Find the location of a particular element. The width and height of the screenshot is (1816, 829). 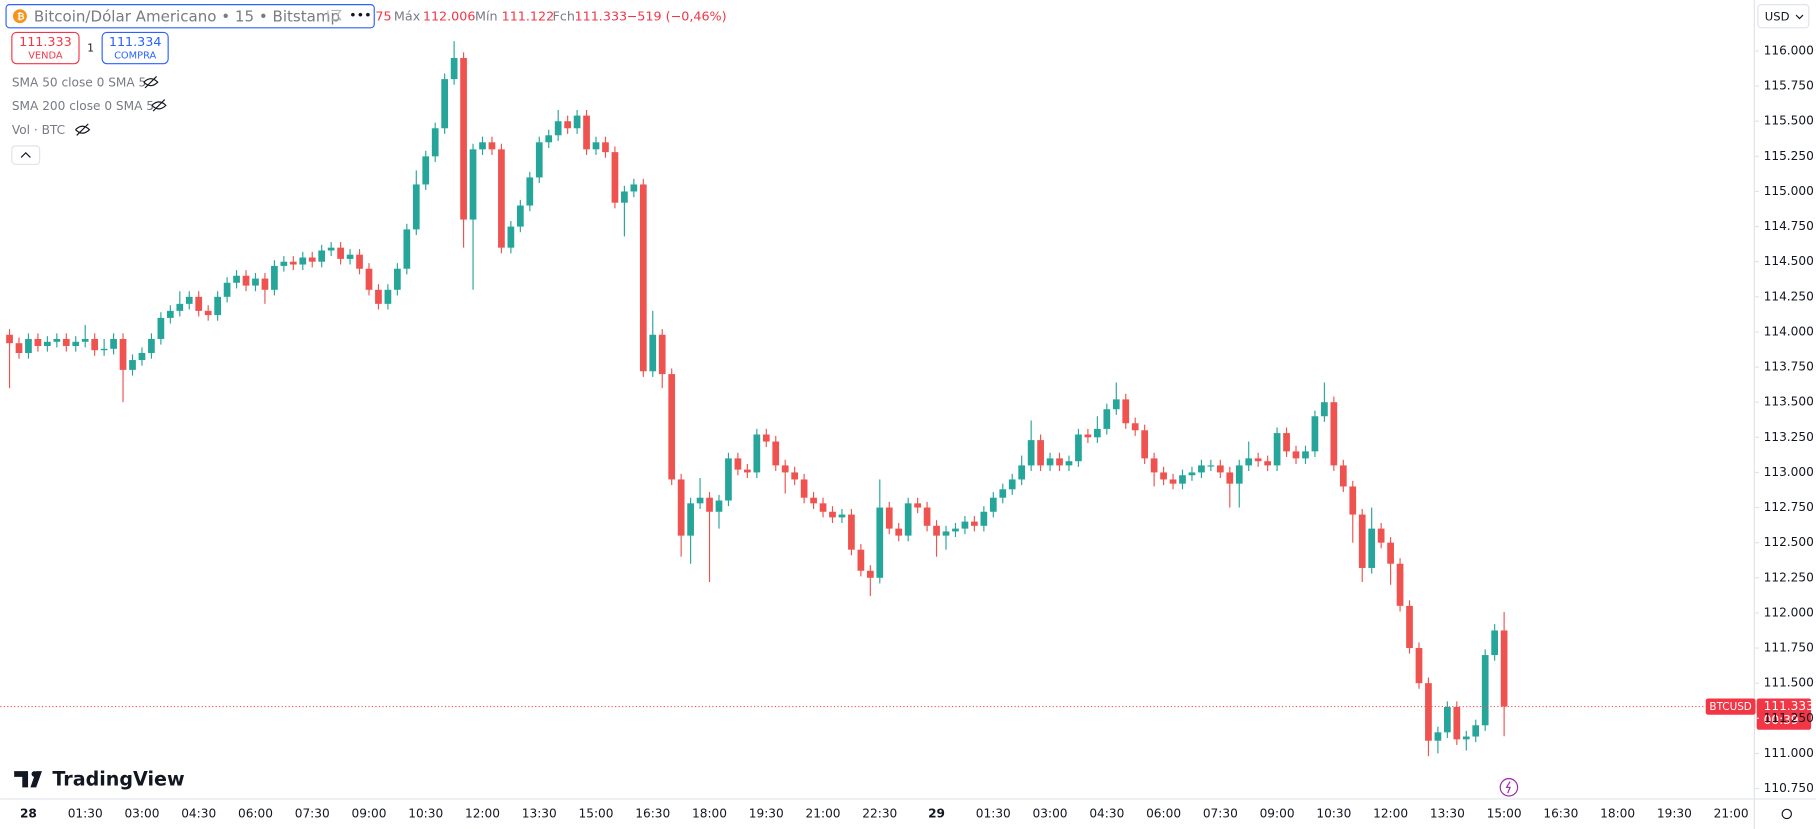

low-value: 111.122 is located at coordinates (528, 16).